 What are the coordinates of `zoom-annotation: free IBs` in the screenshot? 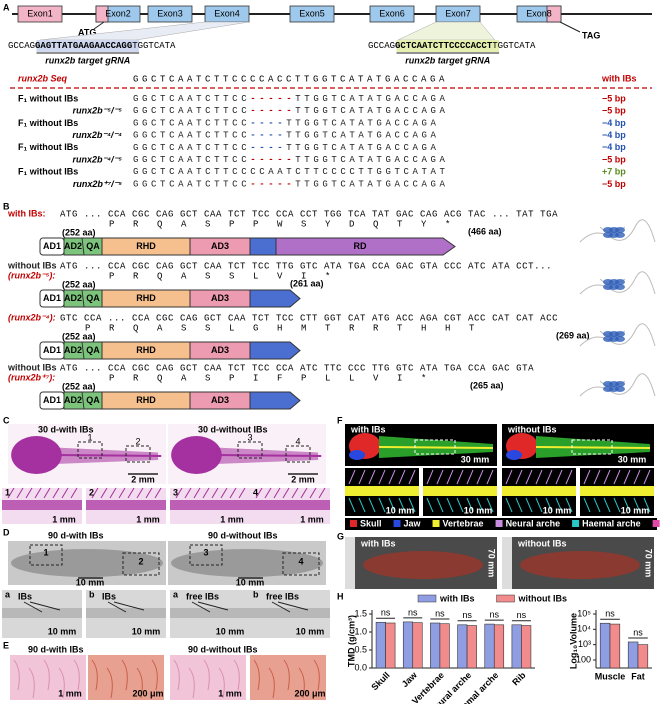 It's located at (282, 596).